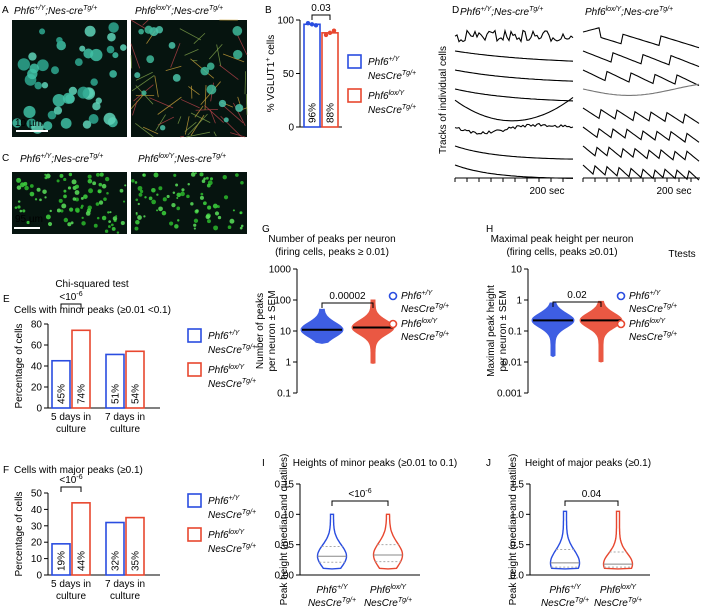  Describe the element at coordinates (136, 561) in the screenshot. I see `value-label: 35%` at that location.